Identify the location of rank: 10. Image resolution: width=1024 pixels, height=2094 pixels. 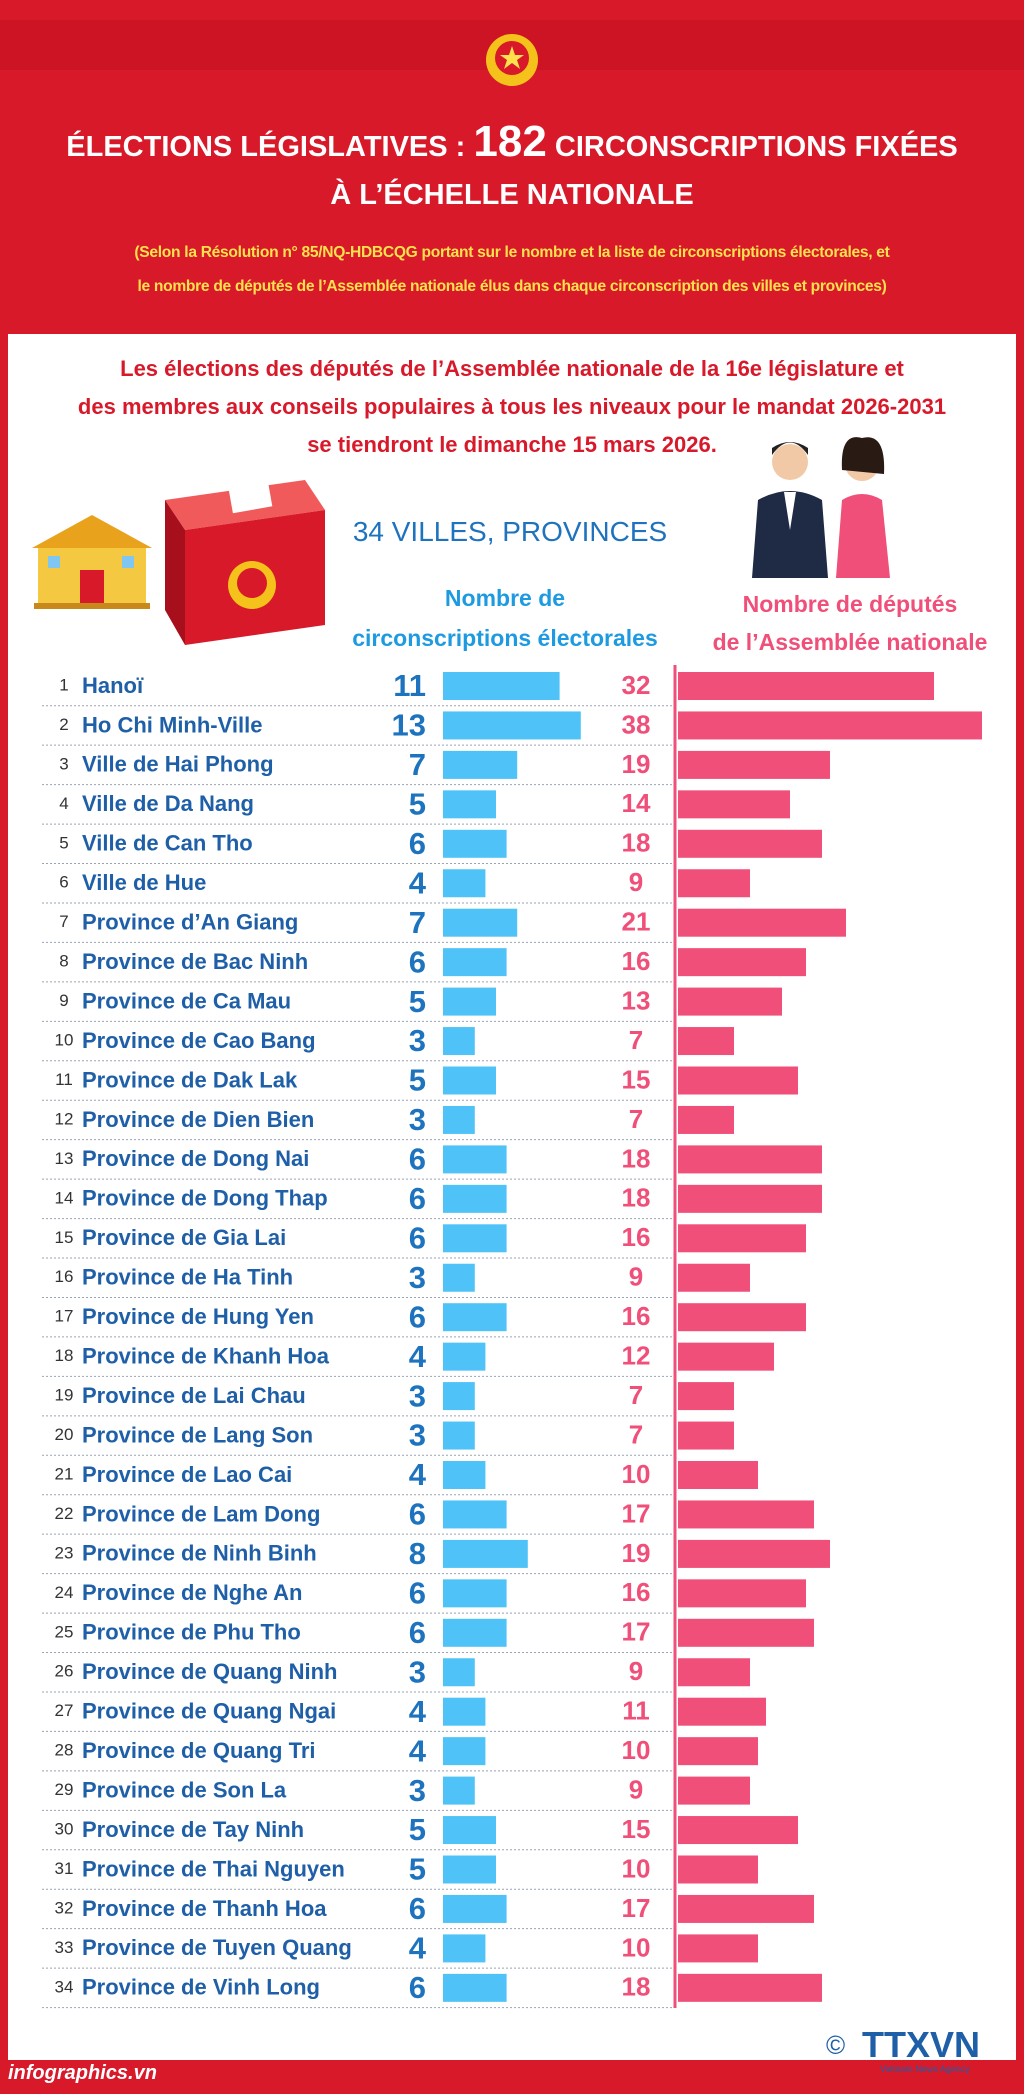
(64, 1040).